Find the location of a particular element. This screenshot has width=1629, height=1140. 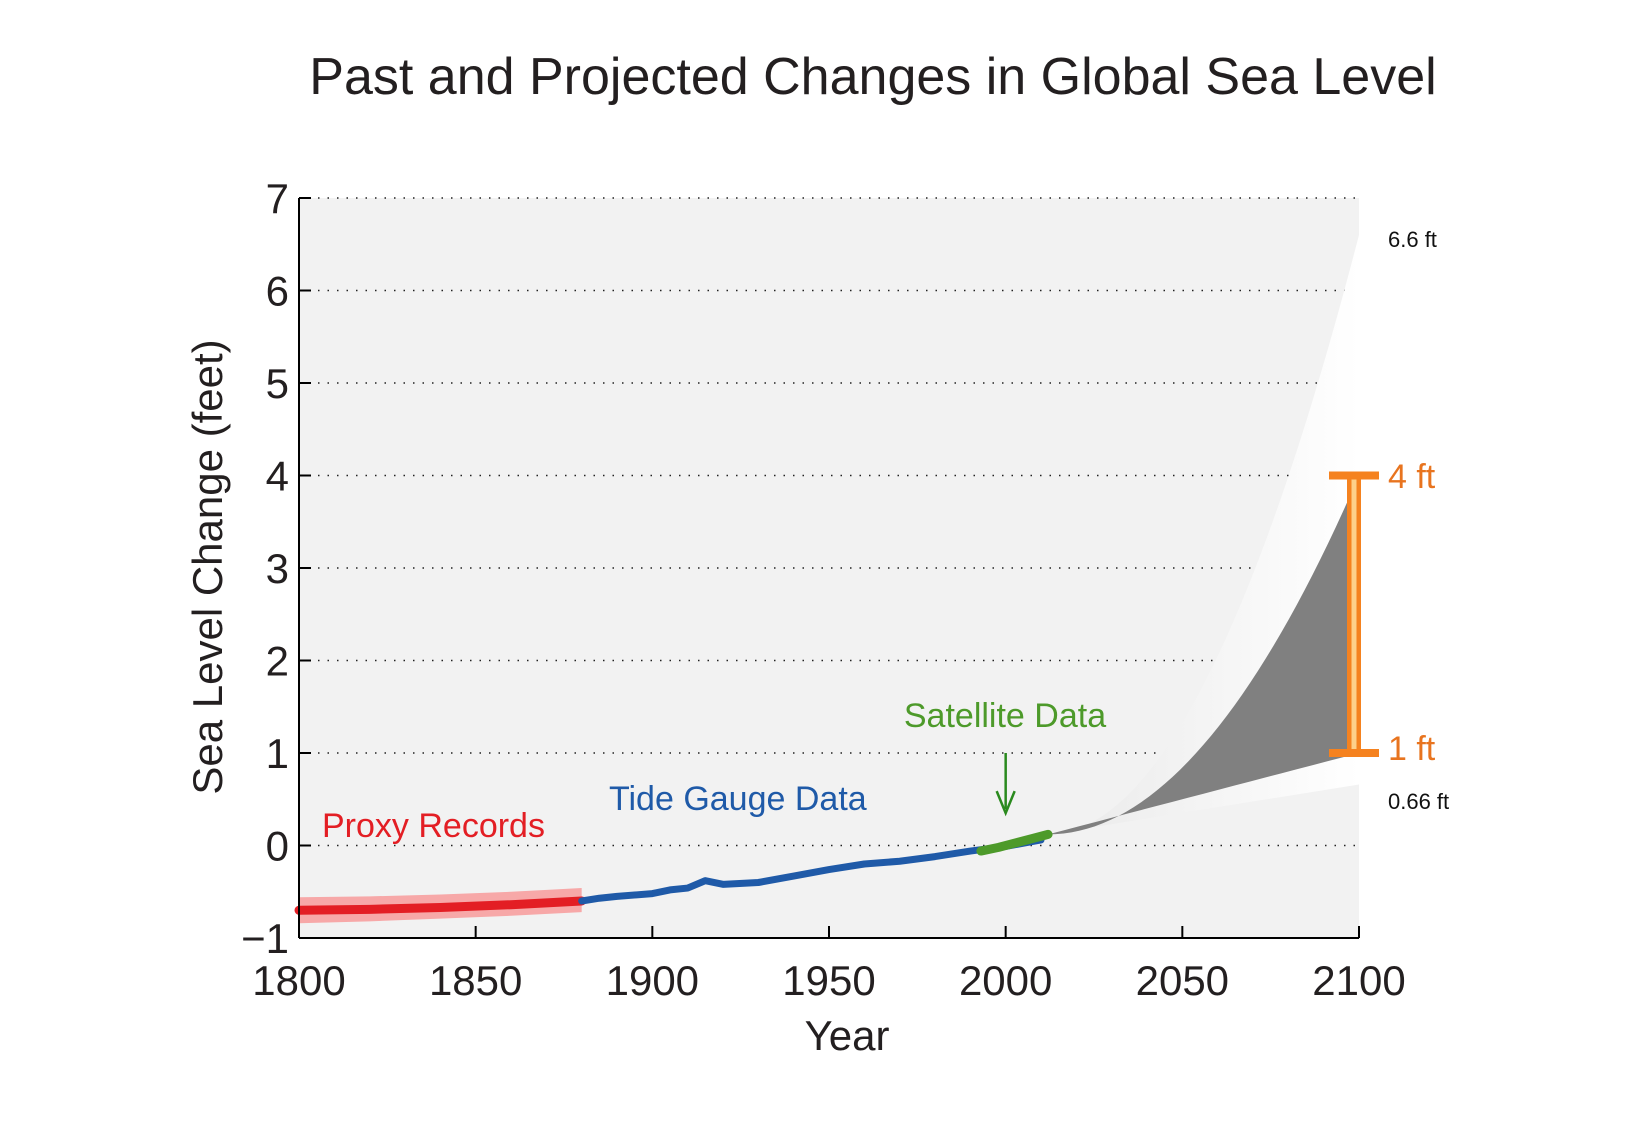

x-tick-label: 1800 is located at coordinates (298, 980).